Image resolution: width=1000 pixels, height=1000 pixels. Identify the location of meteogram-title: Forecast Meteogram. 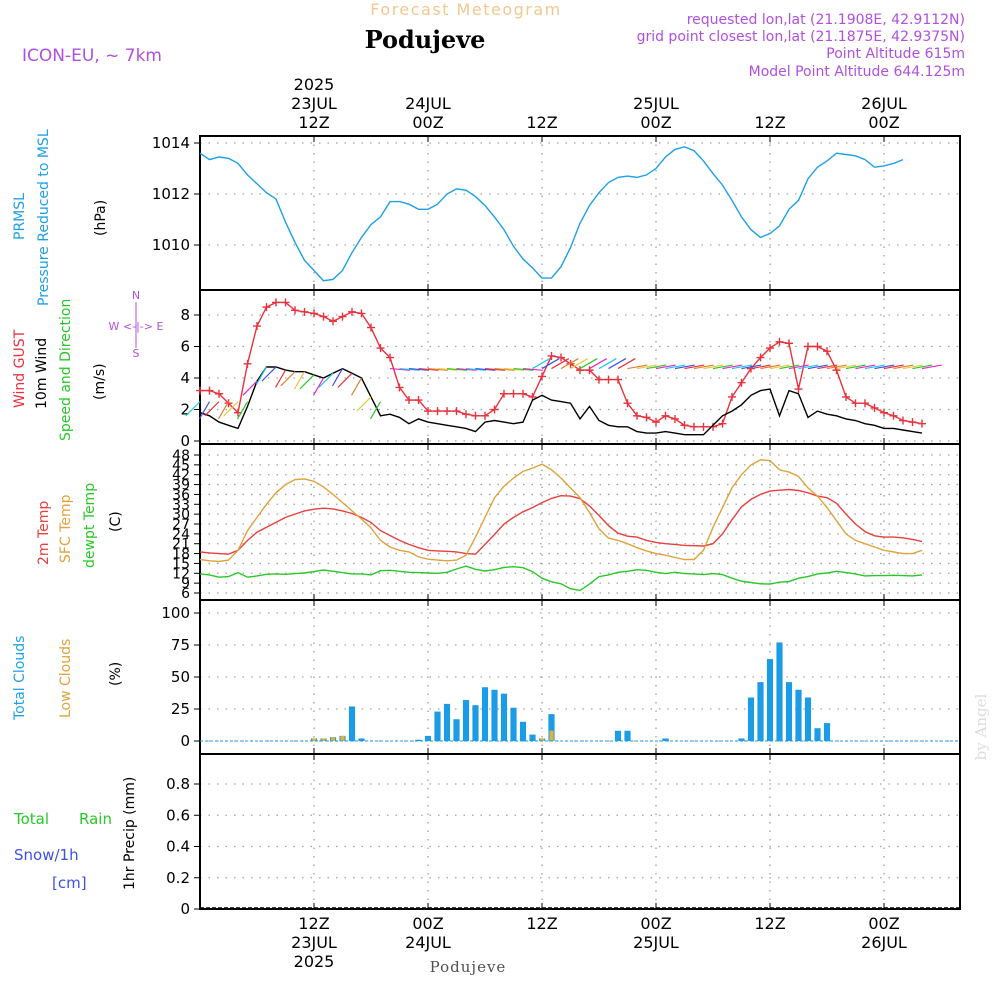
(465, 9).